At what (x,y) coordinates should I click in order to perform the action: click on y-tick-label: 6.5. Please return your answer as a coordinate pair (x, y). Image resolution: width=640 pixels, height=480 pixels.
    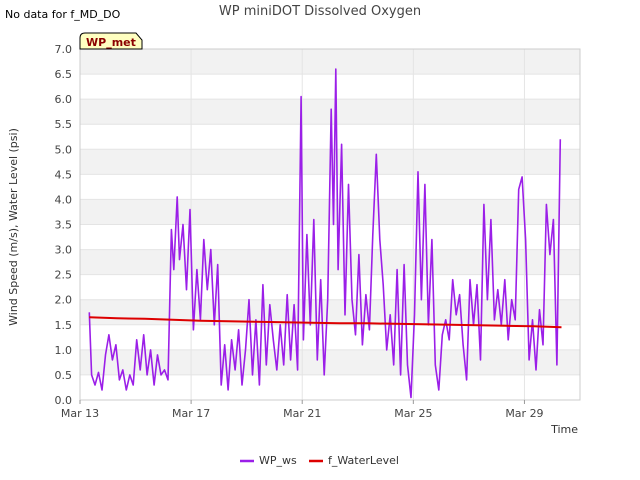
    Looking at the image, I should click on (64, 74).